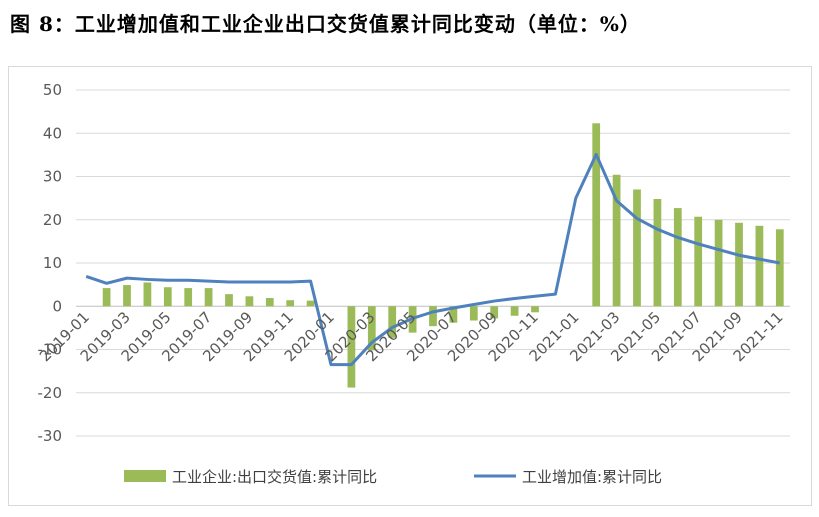 Image resolution: width=819 pixels, height=517 pixels. Describe the element at coordinates (52, 177) in the screenshot. I see `y-tick-label: 30` at that location.